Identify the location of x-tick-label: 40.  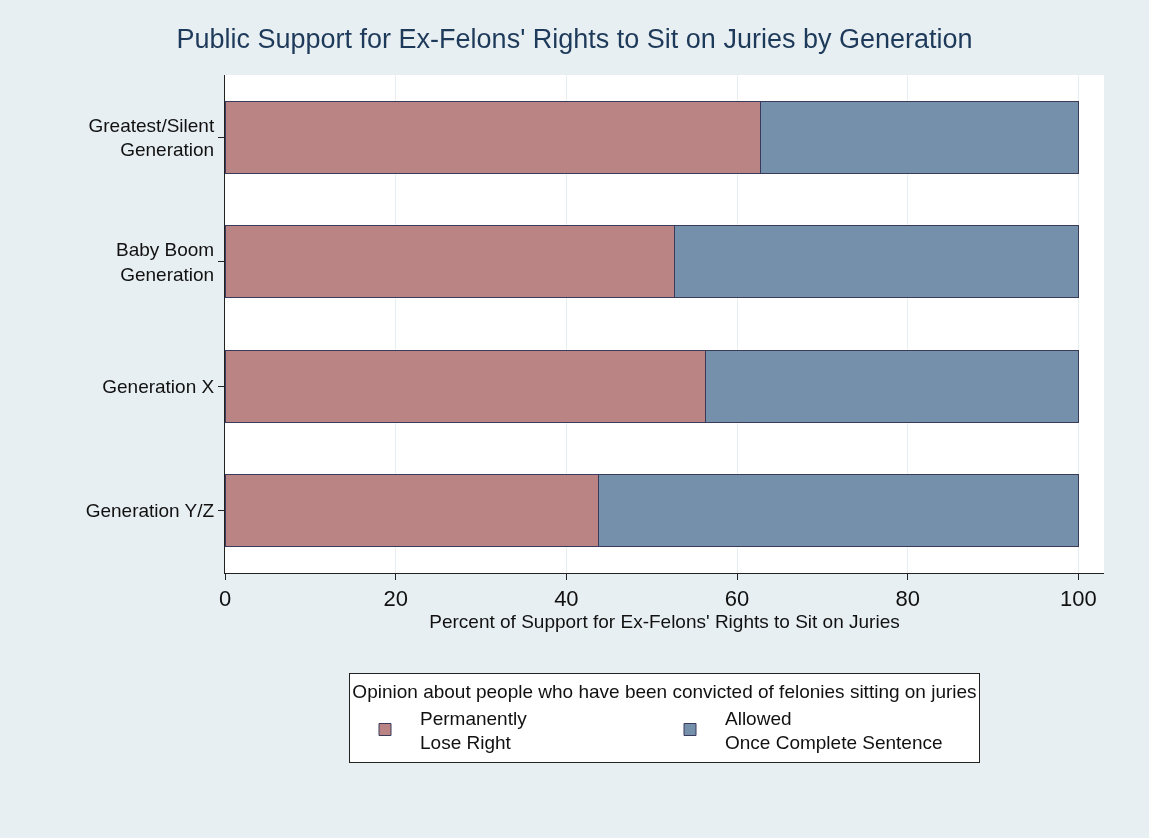
(566, 599).